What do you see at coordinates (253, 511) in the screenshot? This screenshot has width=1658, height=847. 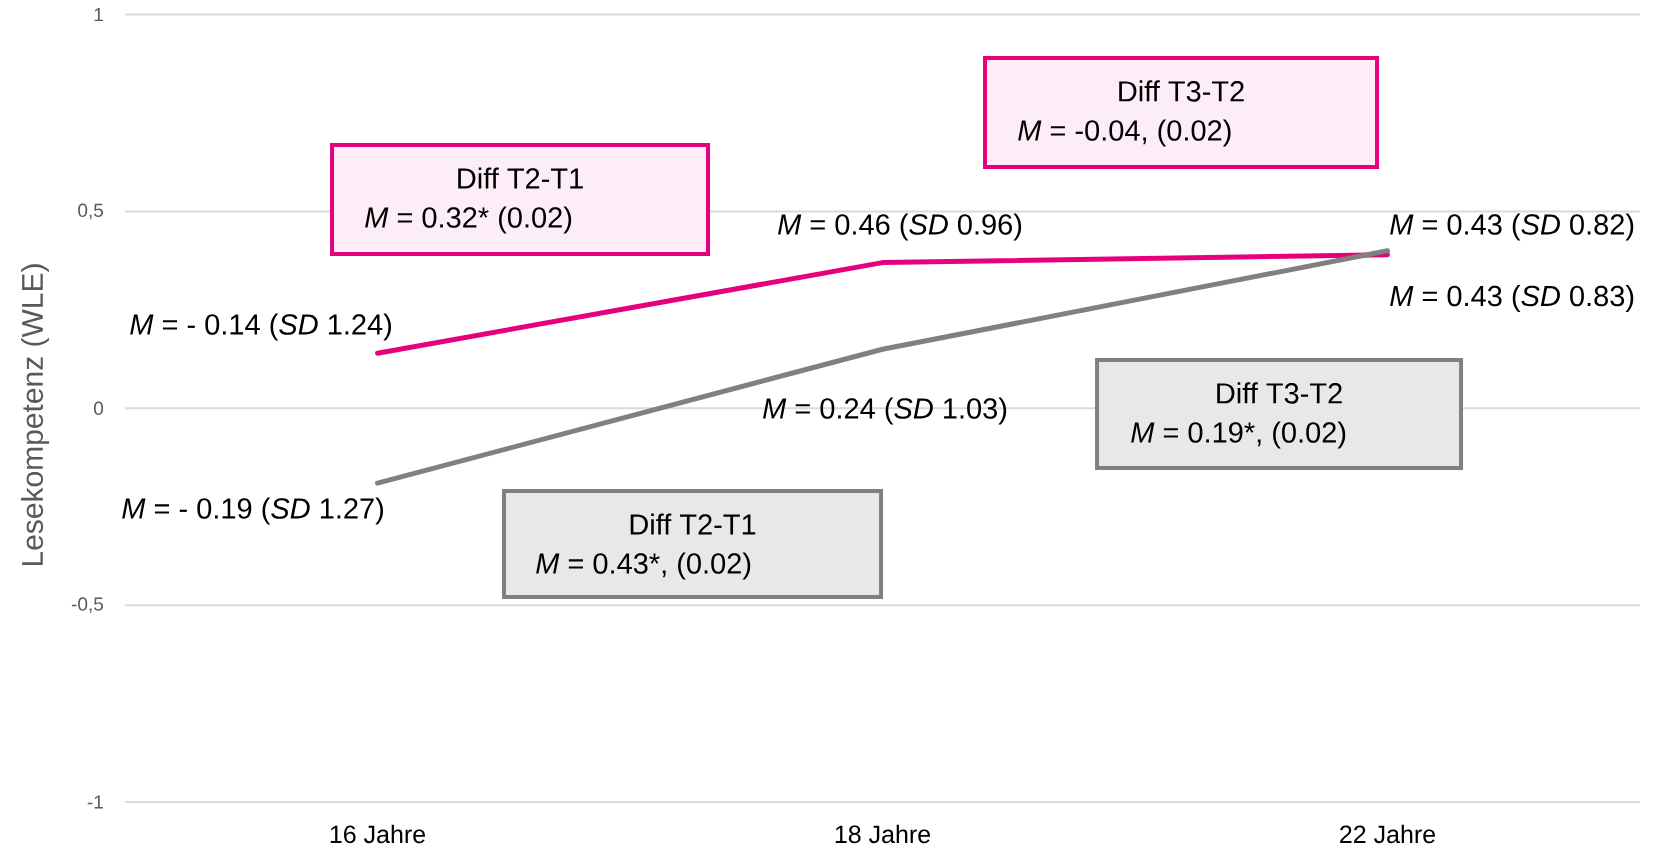 I see `annotation: M = - 0.19 (SD 1.27)` at bounding box center [253, 511].